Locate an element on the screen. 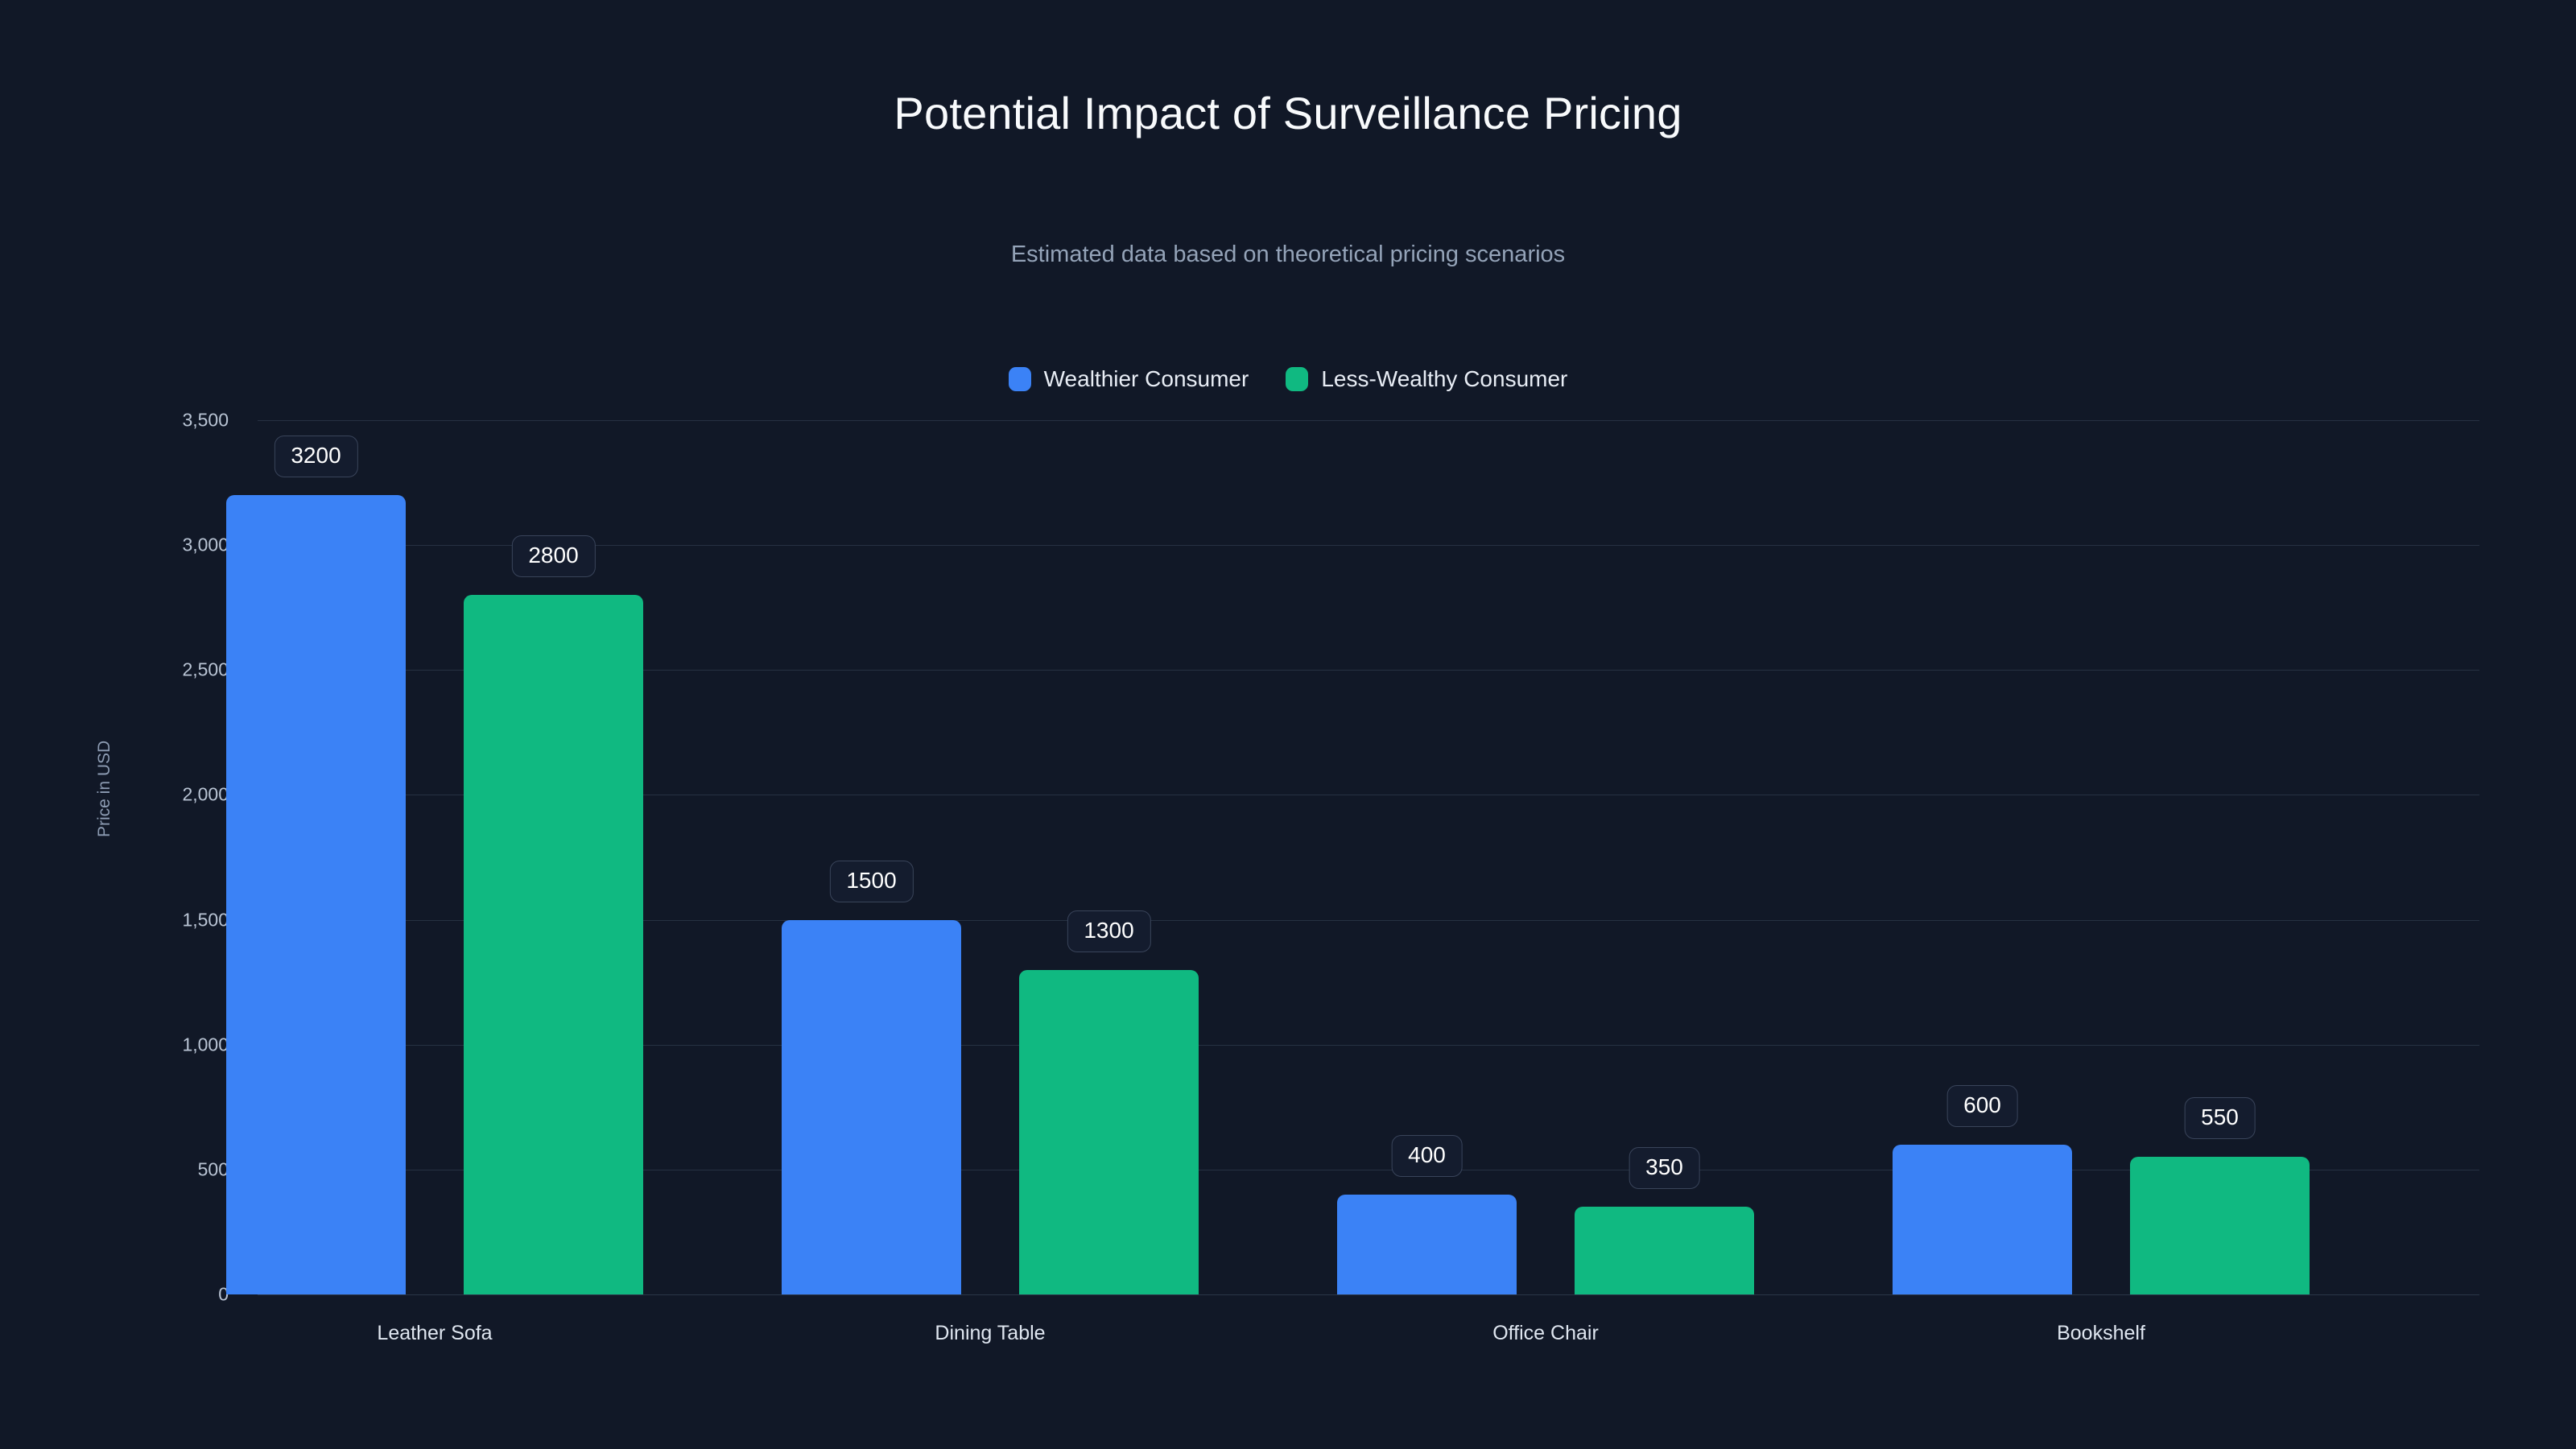  bar-value-label: 400 is located at coordinates (1427, 1155).